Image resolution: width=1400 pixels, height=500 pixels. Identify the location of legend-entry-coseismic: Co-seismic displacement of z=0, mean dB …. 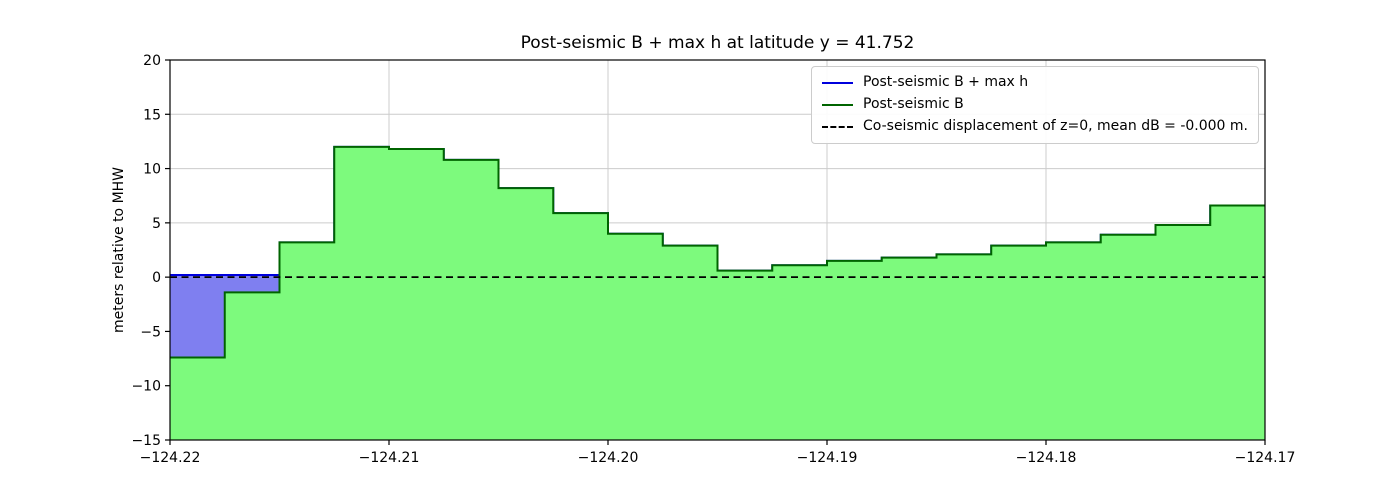
(1035, 126).